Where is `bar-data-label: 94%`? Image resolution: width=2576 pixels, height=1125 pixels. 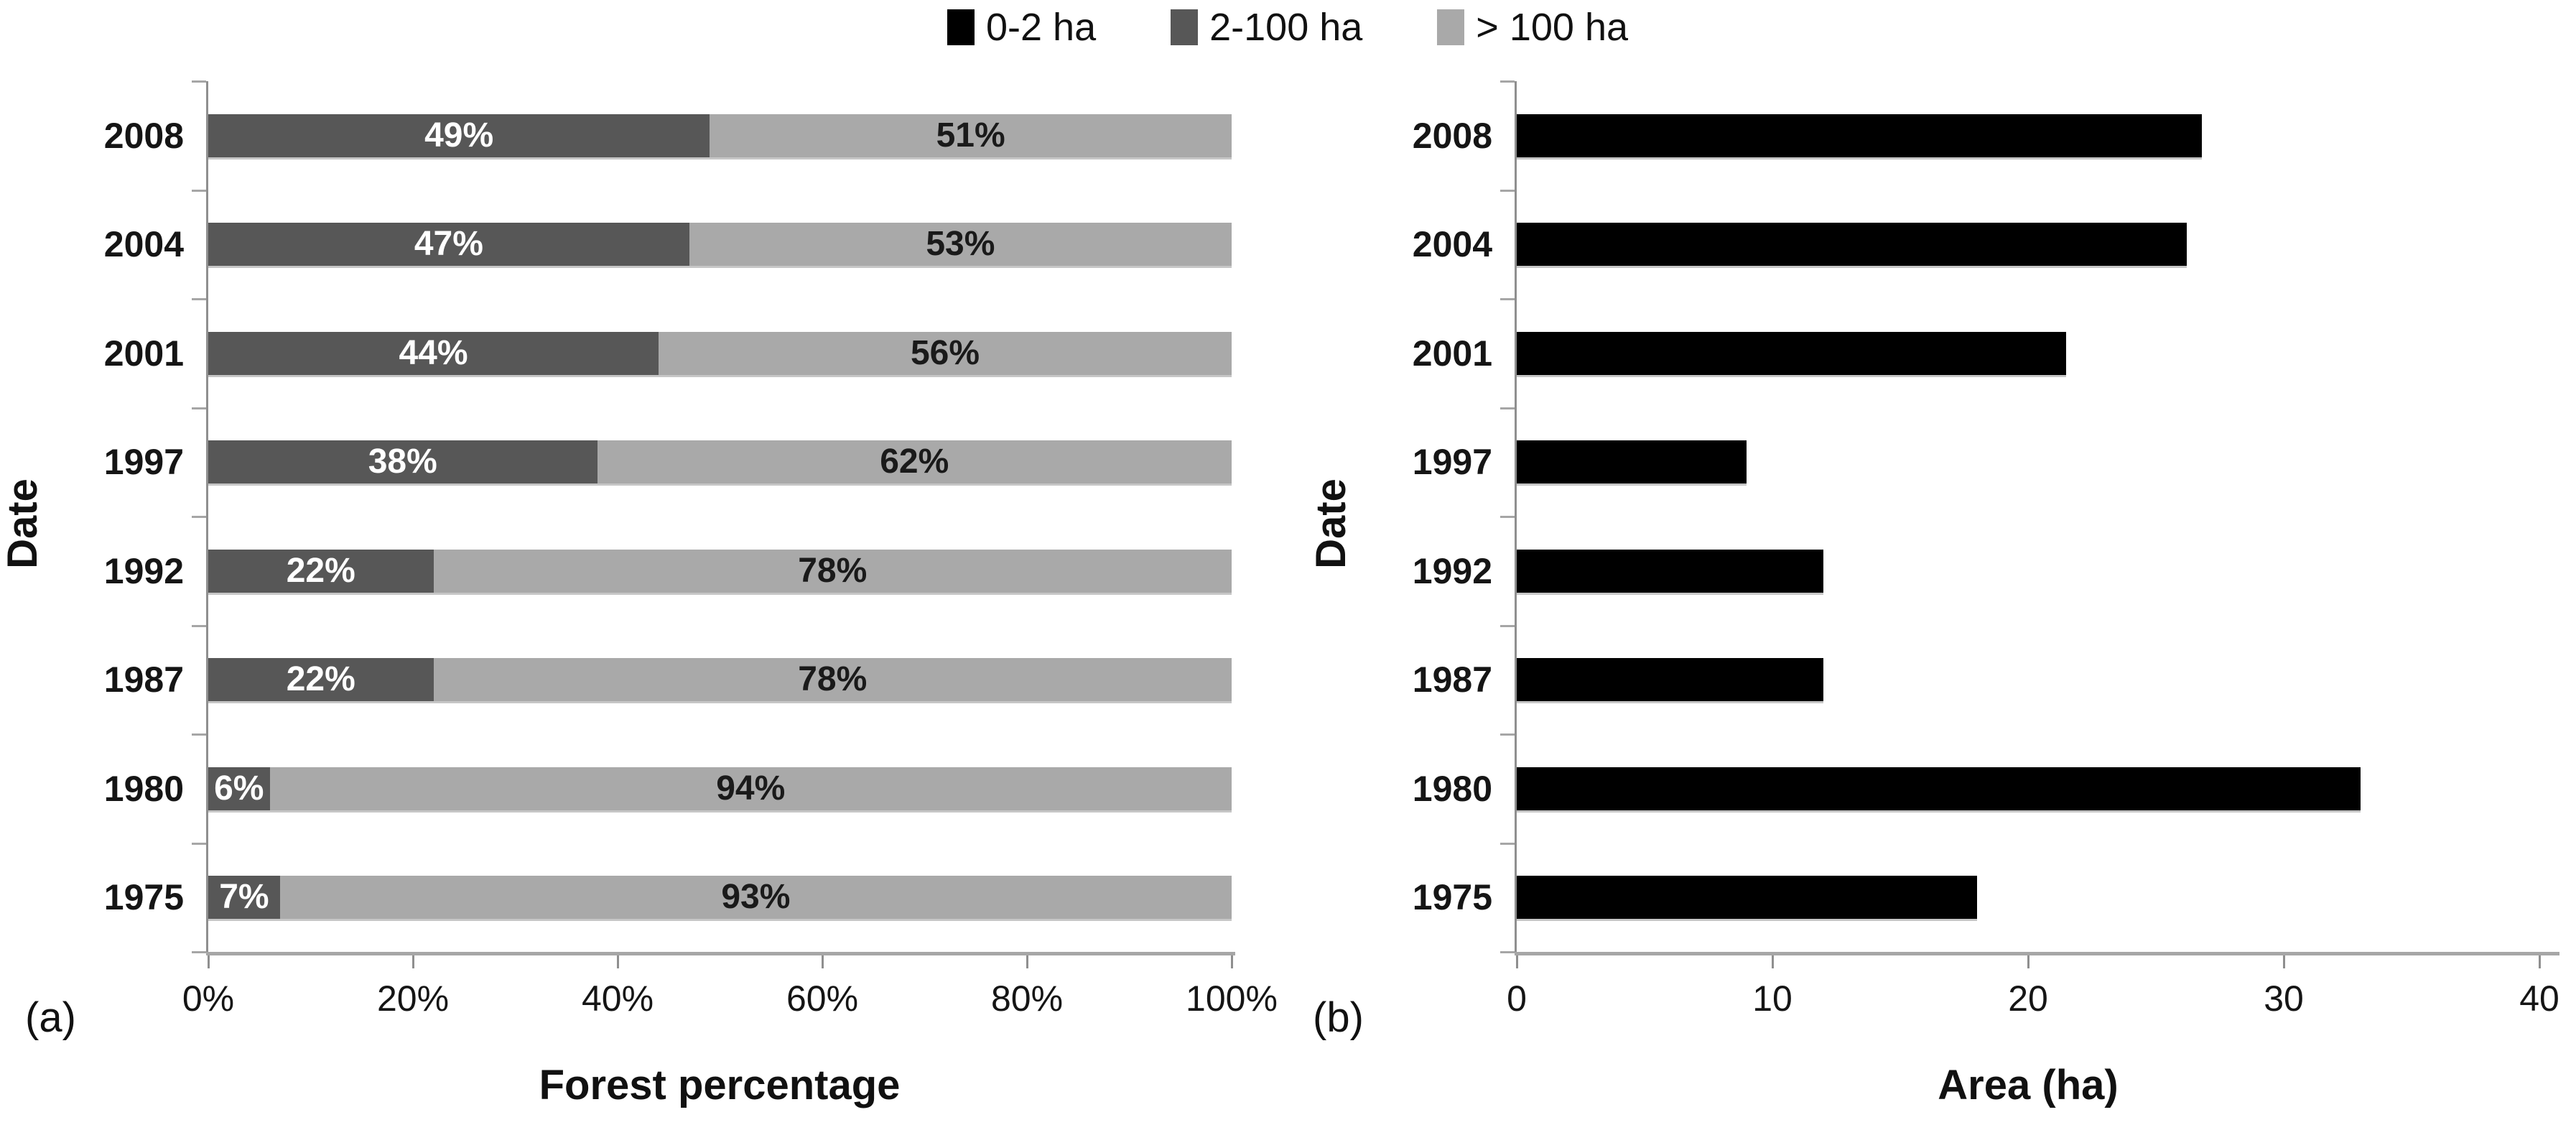 bar-data-label: 94% is located at coordinates (751, 788).